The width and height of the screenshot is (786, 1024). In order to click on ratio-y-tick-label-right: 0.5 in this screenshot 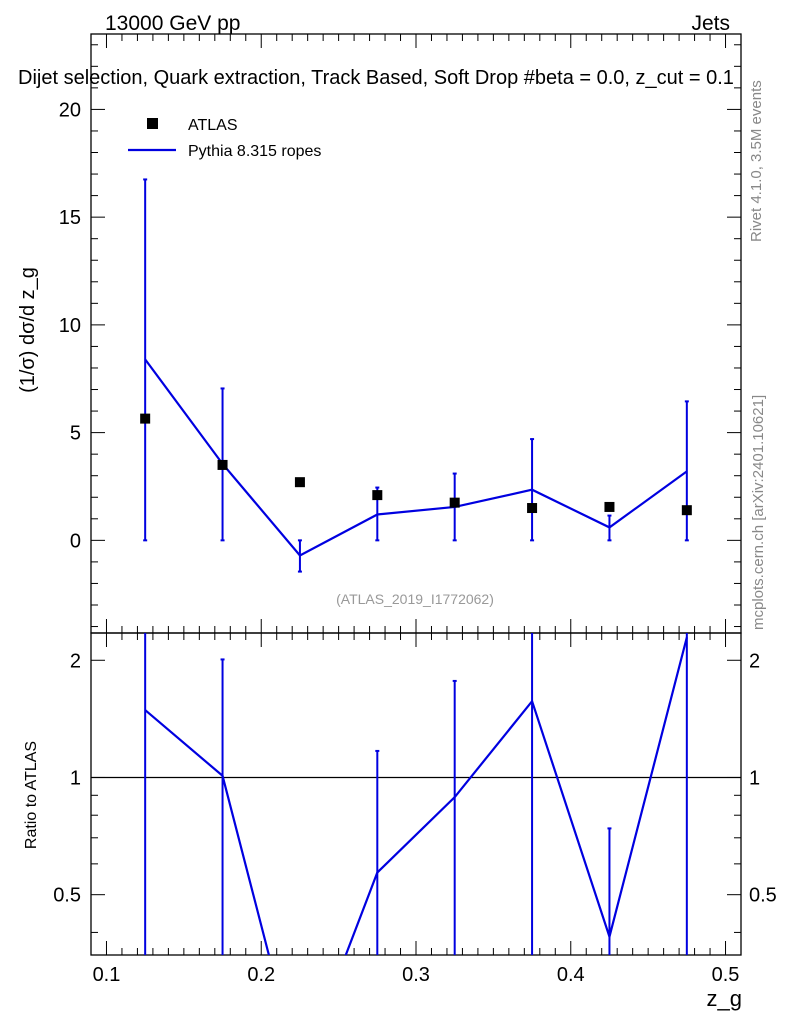, I will do `click(763, 896)`.